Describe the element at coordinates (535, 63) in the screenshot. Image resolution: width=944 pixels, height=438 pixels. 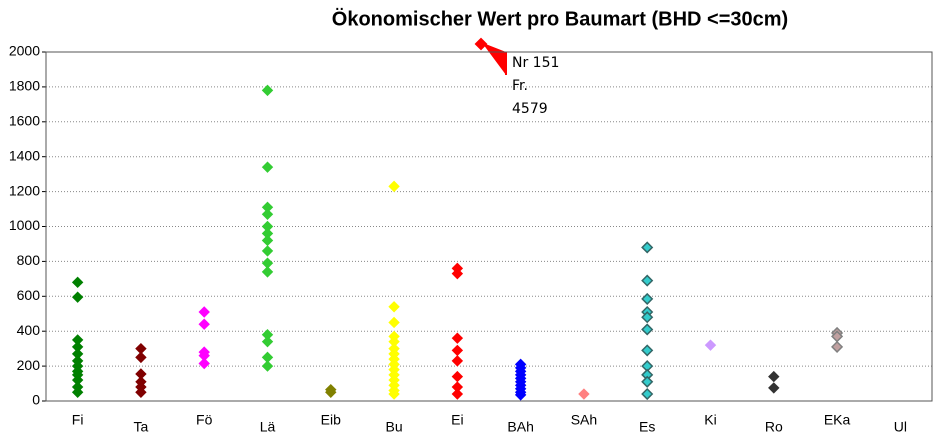
I see `annotation-text: Nr 151` at that location.